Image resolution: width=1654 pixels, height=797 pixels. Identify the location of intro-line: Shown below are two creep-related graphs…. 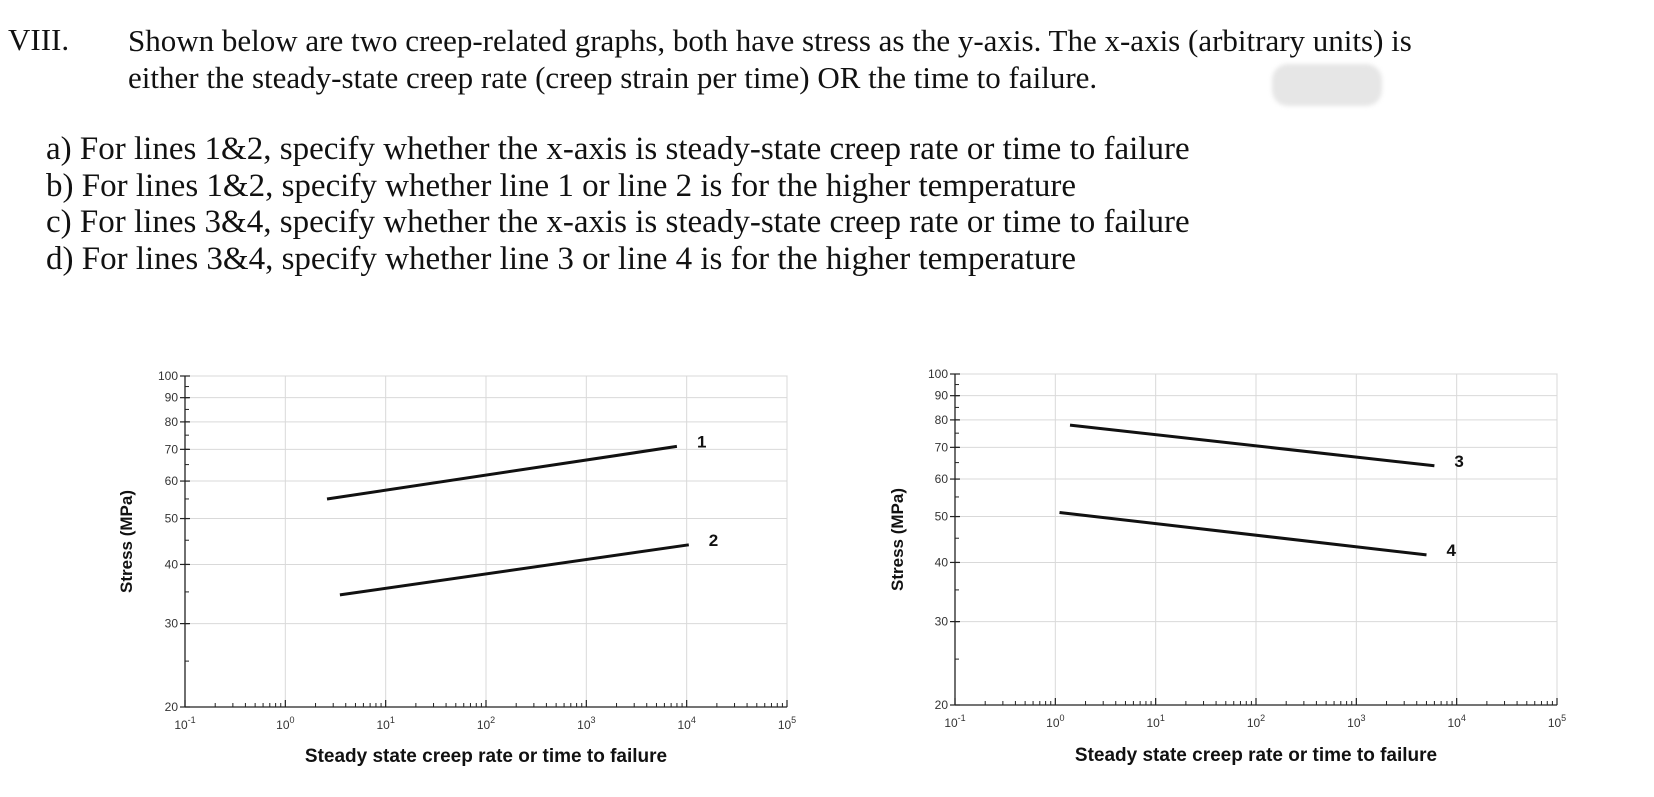
(770, 40).